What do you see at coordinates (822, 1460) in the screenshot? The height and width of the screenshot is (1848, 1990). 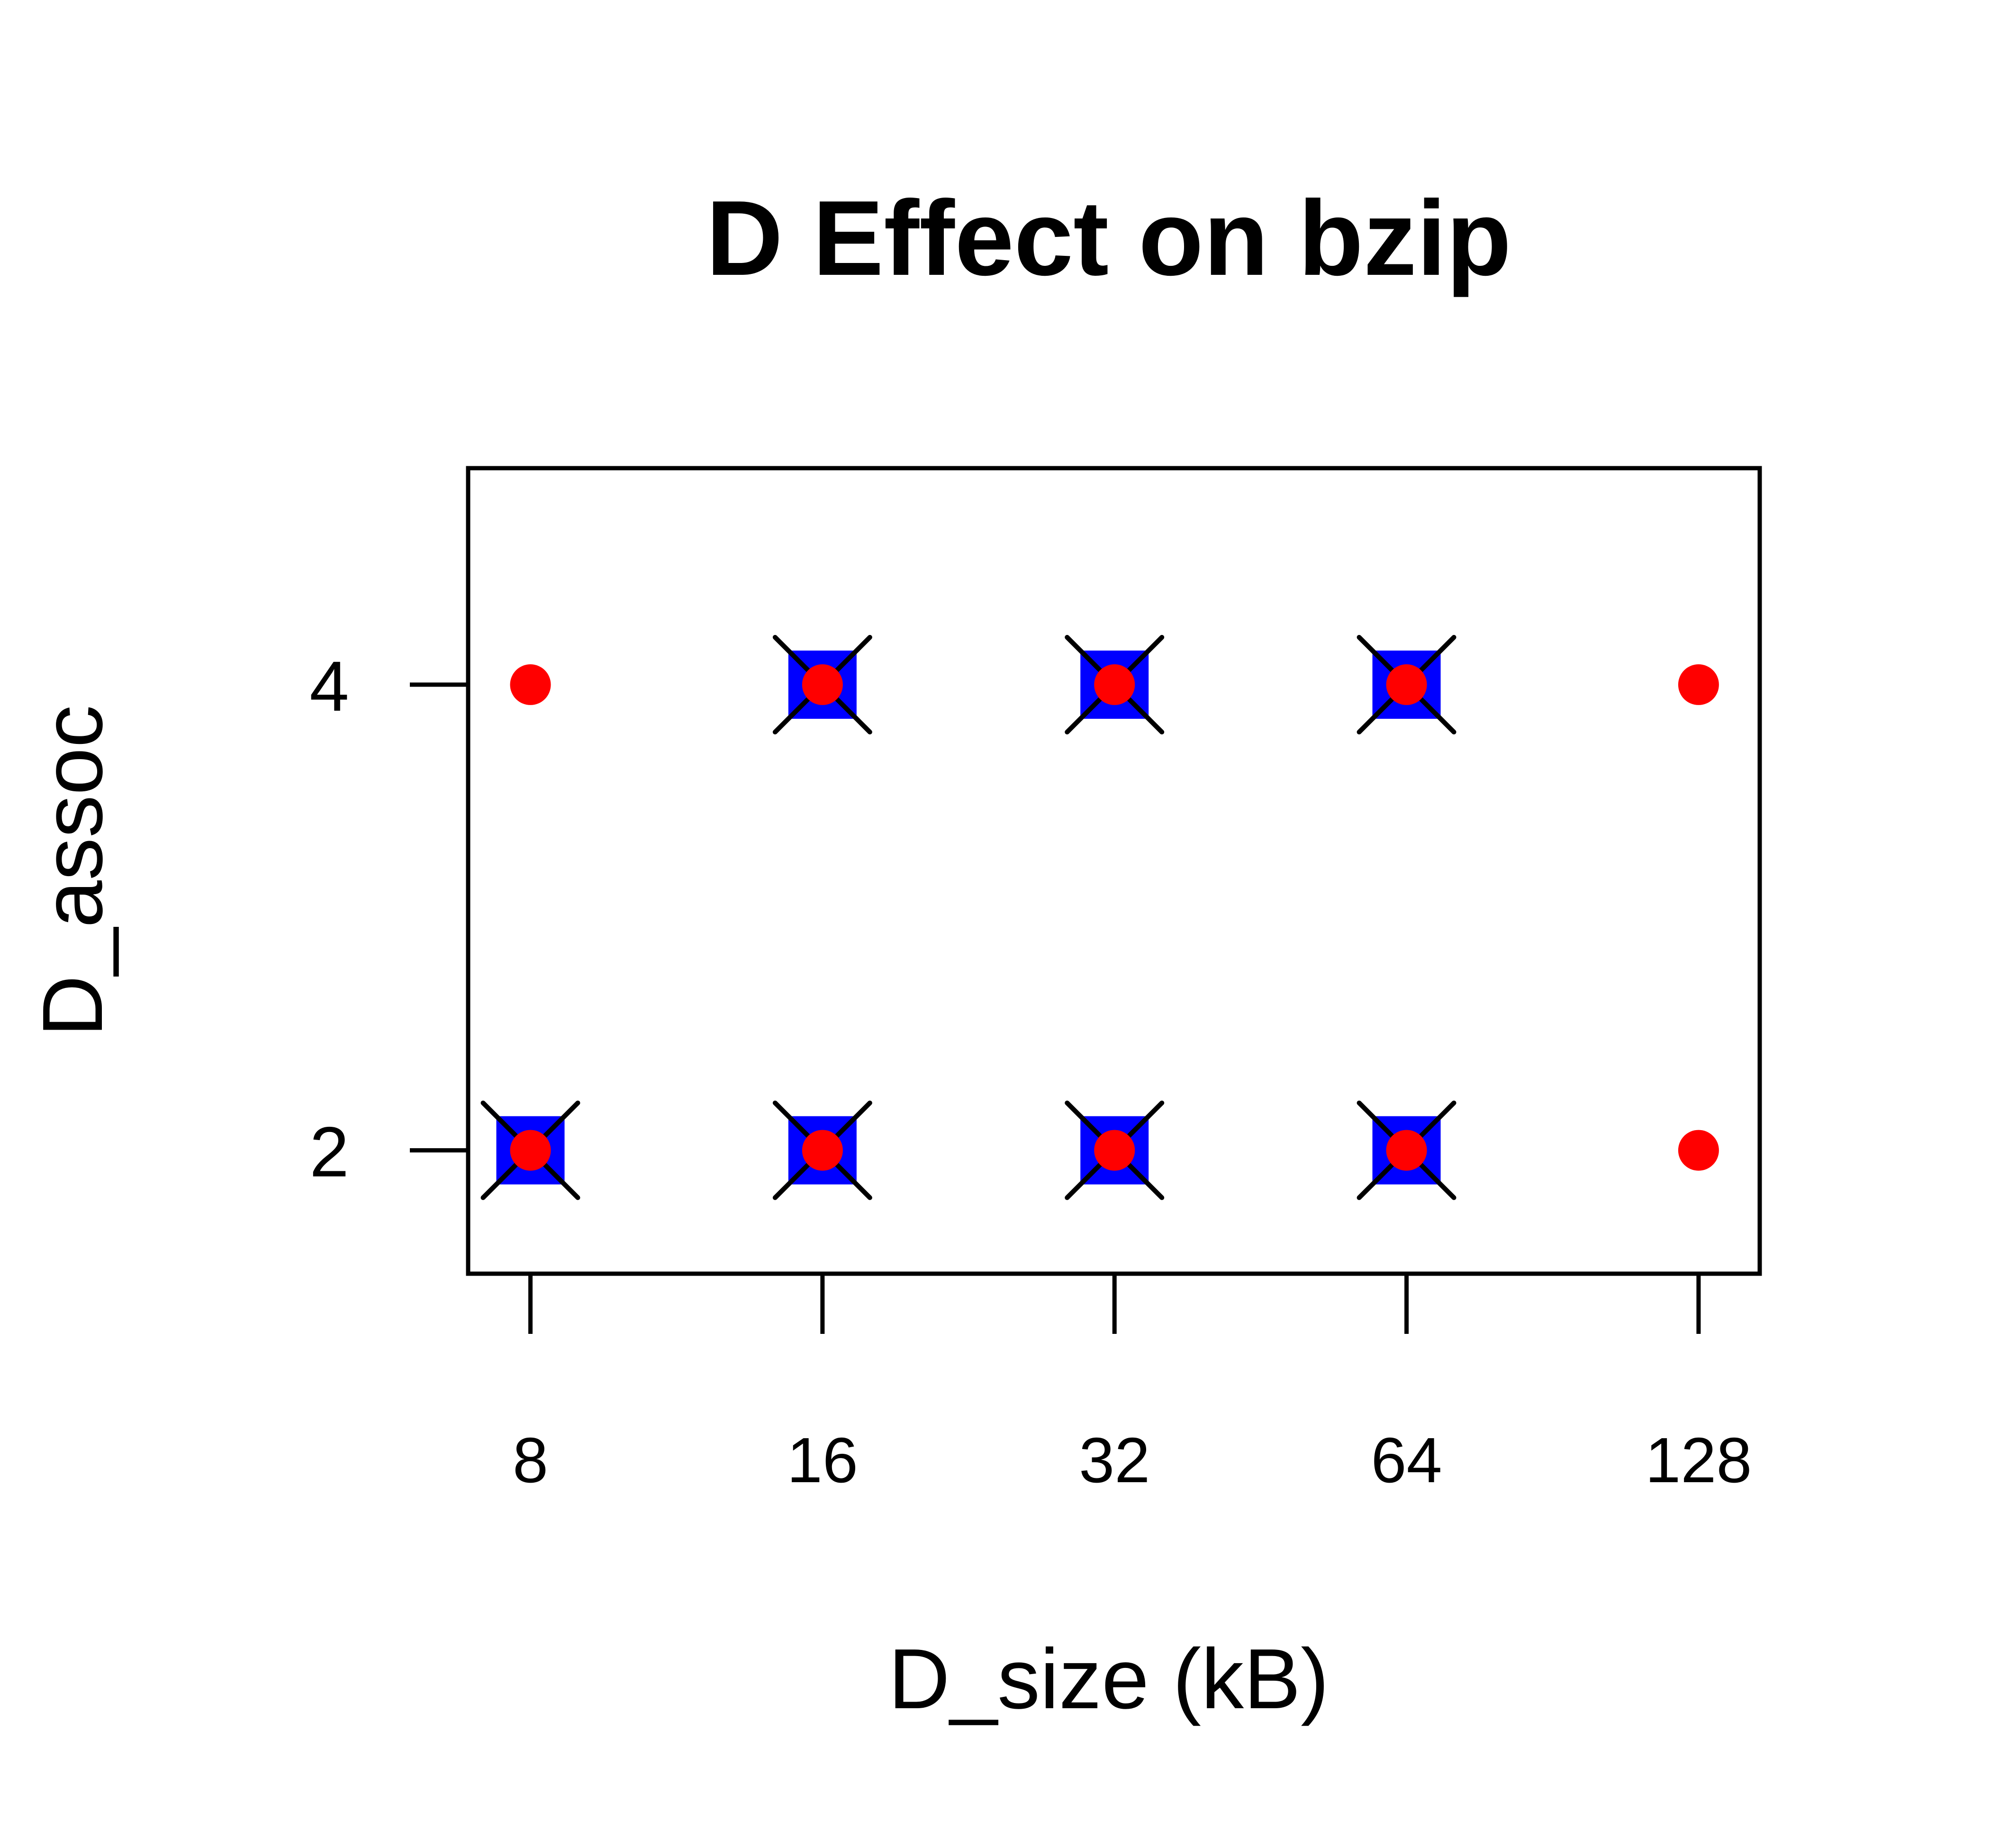 I see `x-tick-label-16: 16` at bounding box center [822, 1460].